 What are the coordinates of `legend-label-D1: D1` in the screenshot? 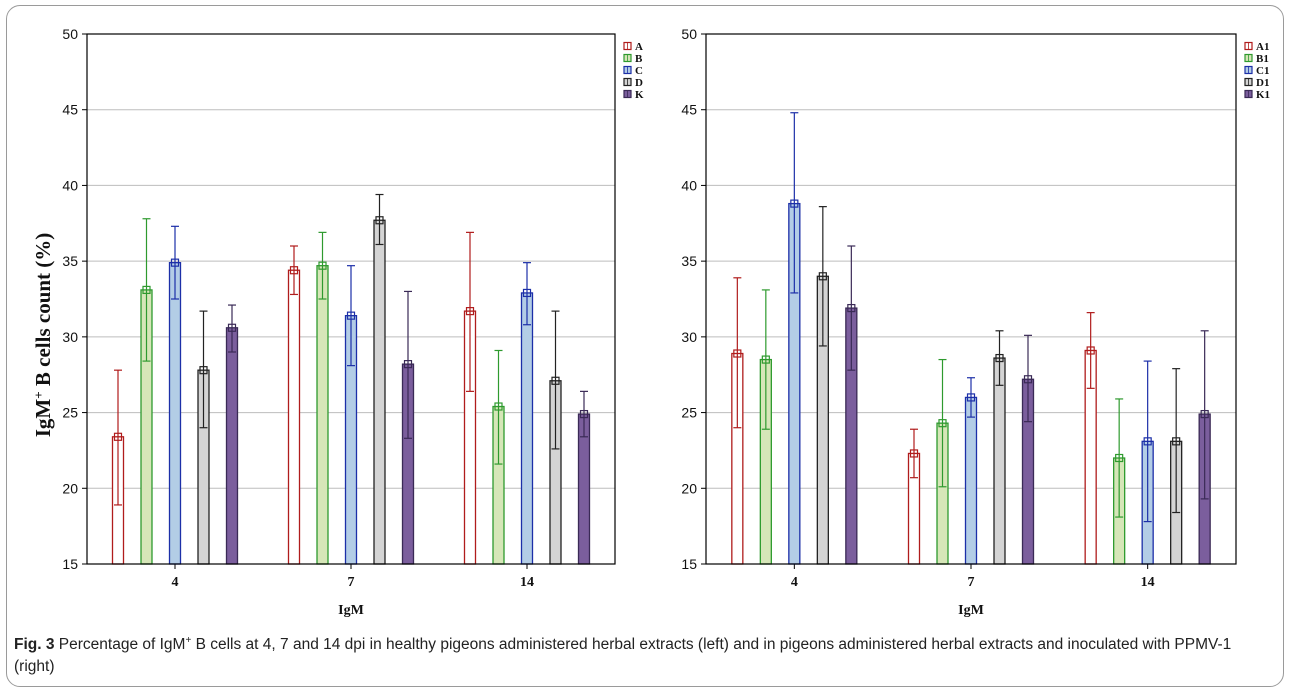 It's located at (1262, 83).